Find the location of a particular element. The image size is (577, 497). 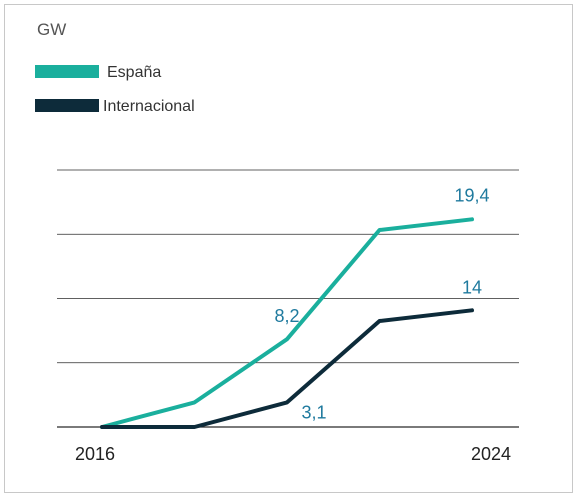

data-label: 14 is located at coordinates (472, 287).